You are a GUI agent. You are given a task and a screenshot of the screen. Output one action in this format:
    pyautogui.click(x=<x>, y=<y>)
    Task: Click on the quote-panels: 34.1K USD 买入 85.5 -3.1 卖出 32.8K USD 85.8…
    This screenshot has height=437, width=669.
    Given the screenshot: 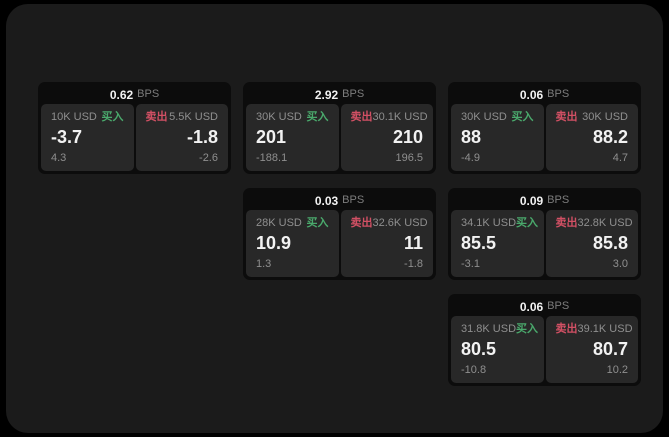 What is the action you would take?
    pyautogui.click(x=544, y=243)
    